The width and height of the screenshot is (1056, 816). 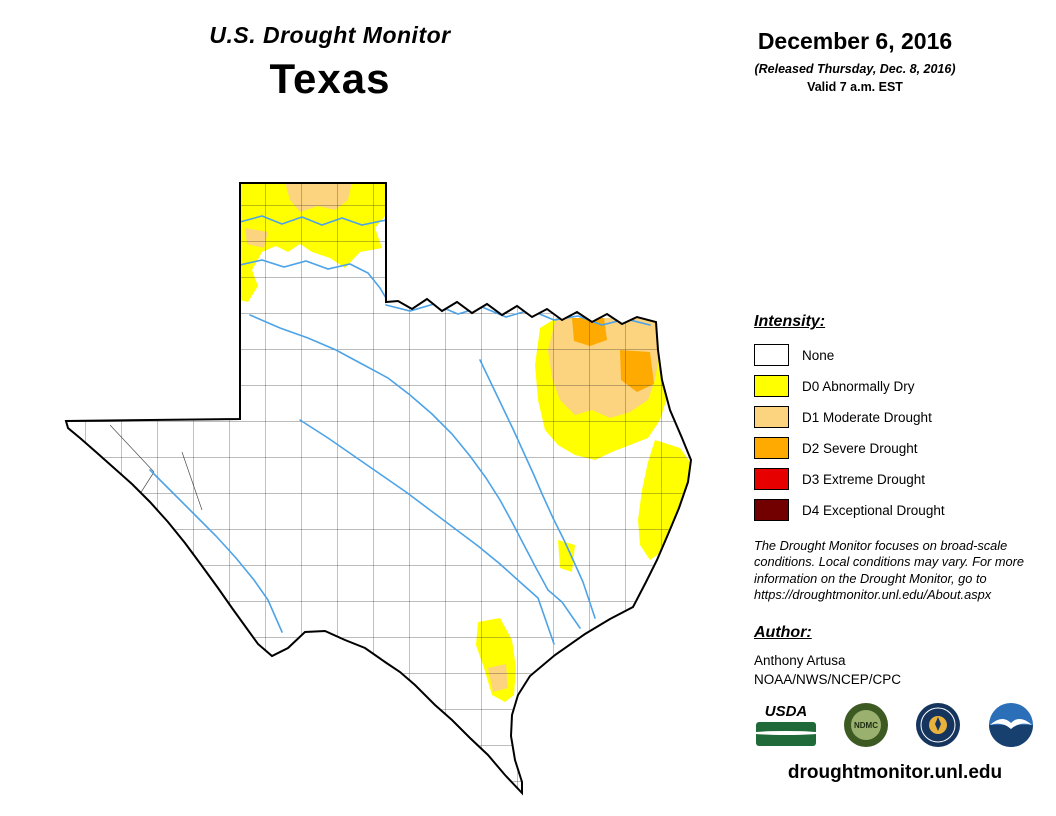 What do you see at coordinates (867, 417) in the screenshot?
I see `legend-label-d1: D1 Moderate Drought` at bounding box center [867, 417].